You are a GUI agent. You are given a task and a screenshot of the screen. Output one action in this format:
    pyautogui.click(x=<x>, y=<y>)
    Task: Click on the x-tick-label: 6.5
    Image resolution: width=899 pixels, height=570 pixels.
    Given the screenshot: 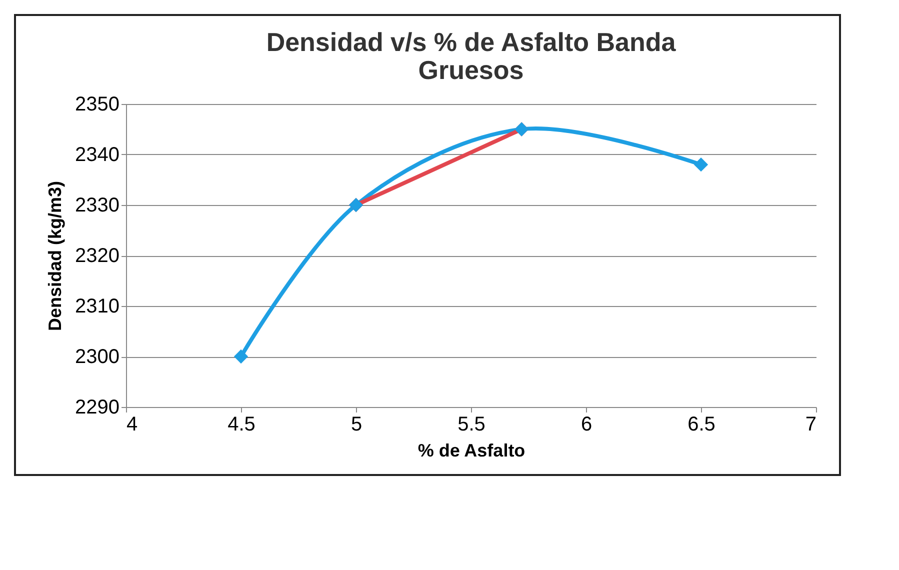 What is the action you would take?
    pyautogui.click(x=702, y=425)
    